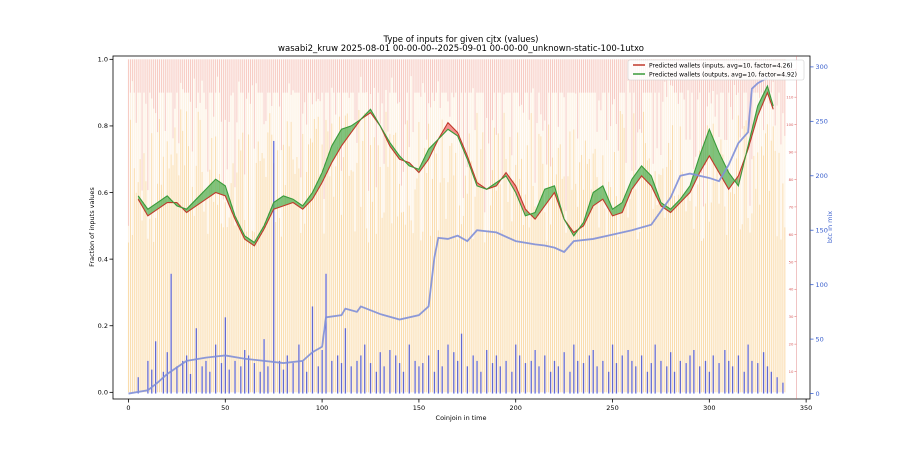  I want to click on legend-box, so click(716, 70).